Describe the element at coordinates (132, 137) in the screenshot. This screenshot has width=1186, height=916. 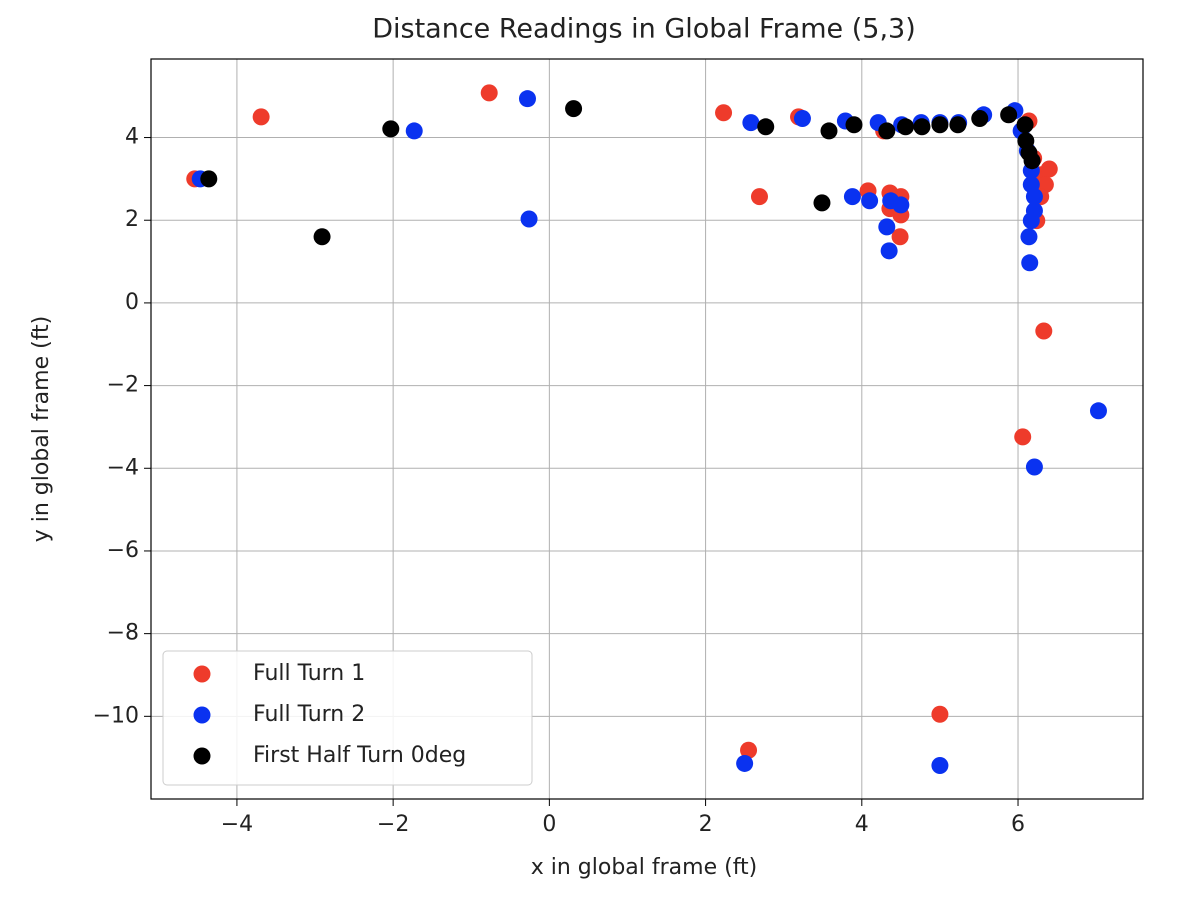
I see `y-tick-label: 4` at that location.